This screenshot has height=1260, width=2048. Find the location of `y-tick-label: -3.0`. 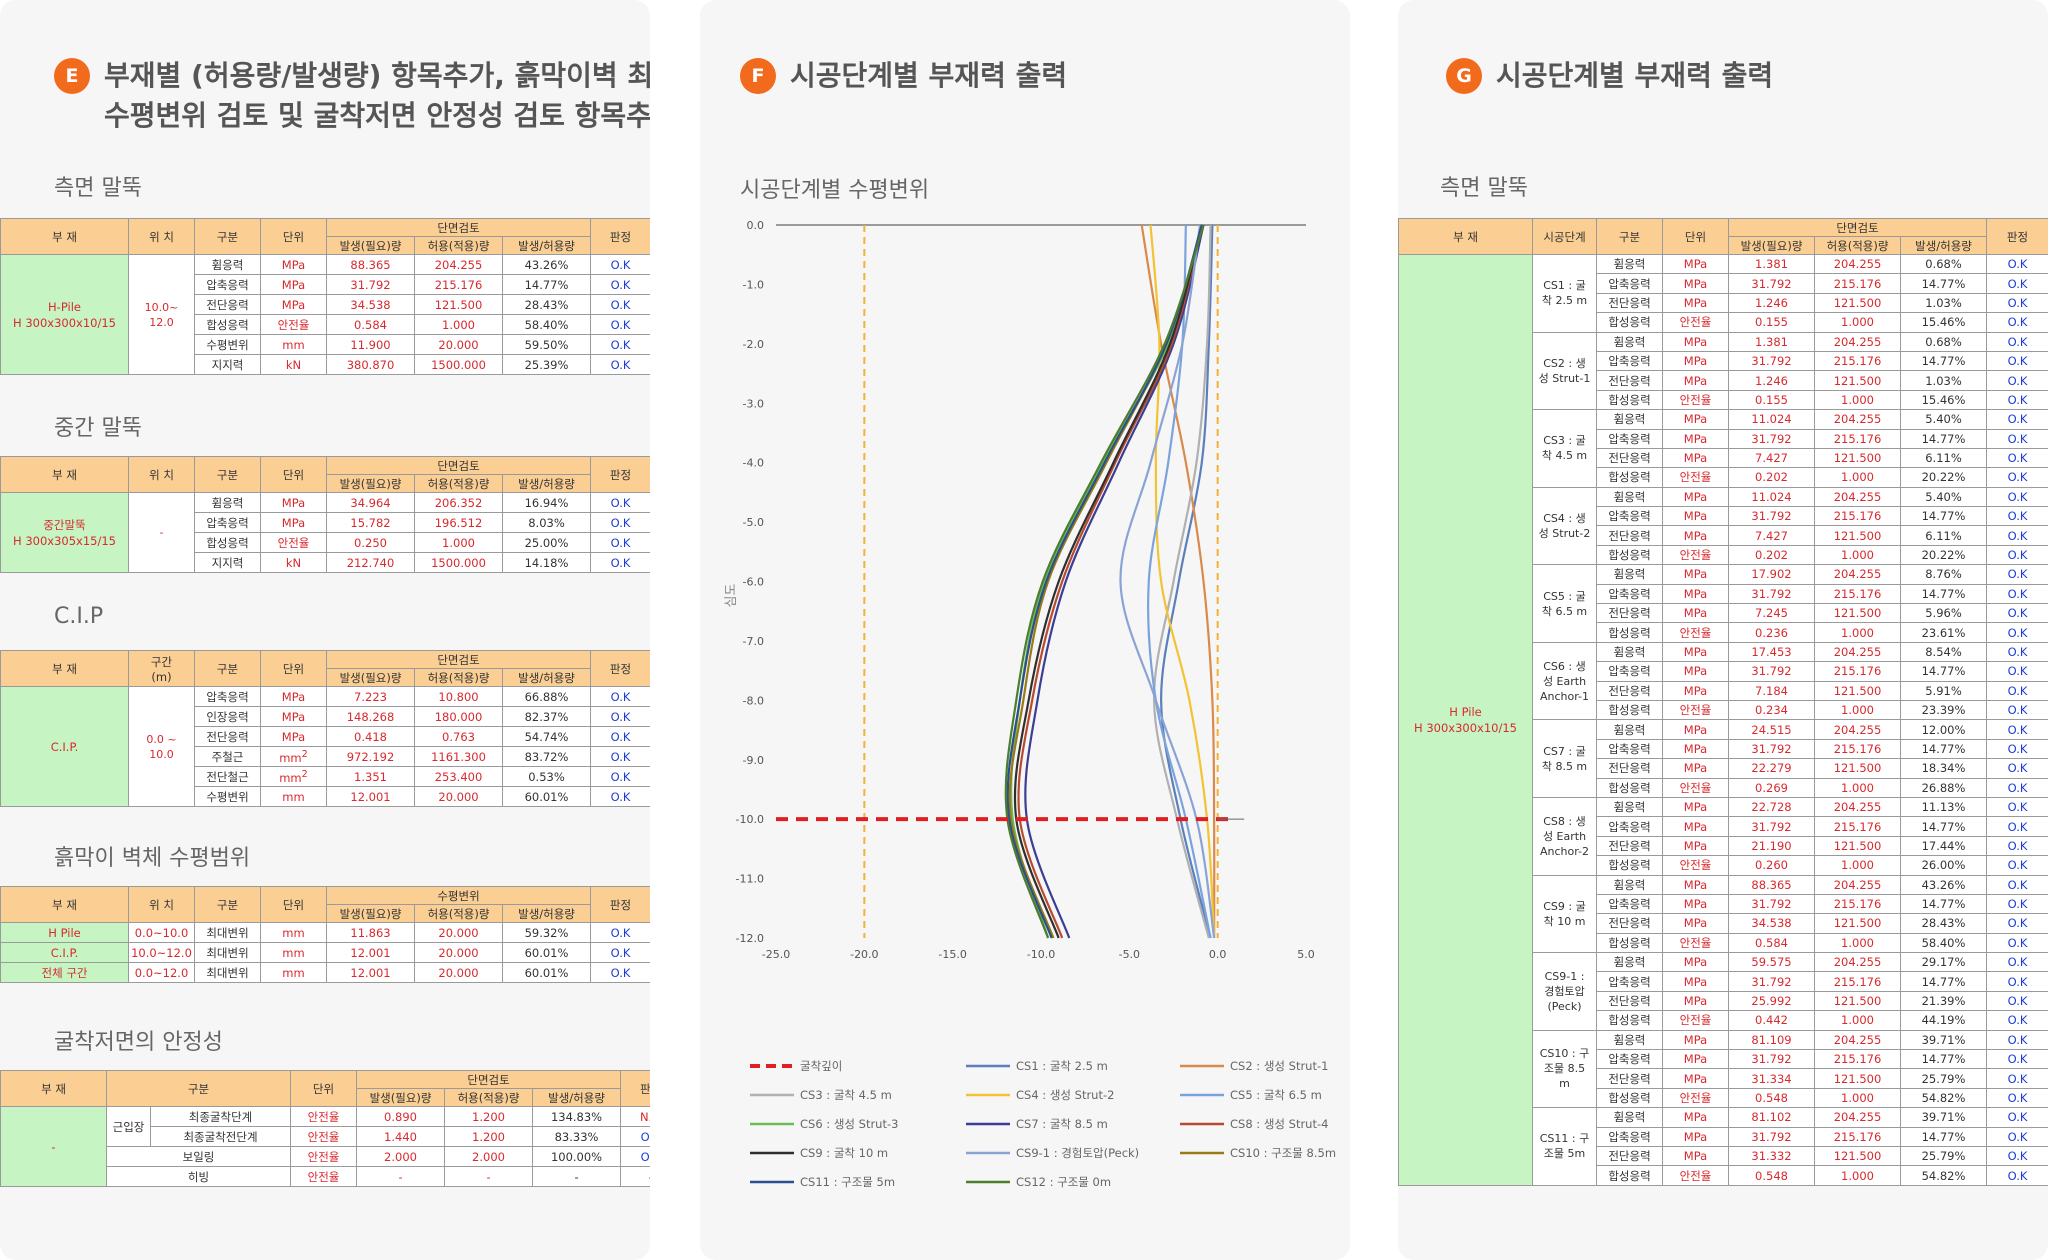

y-tick-label: -3.0 is located at coordinates (753, 403).